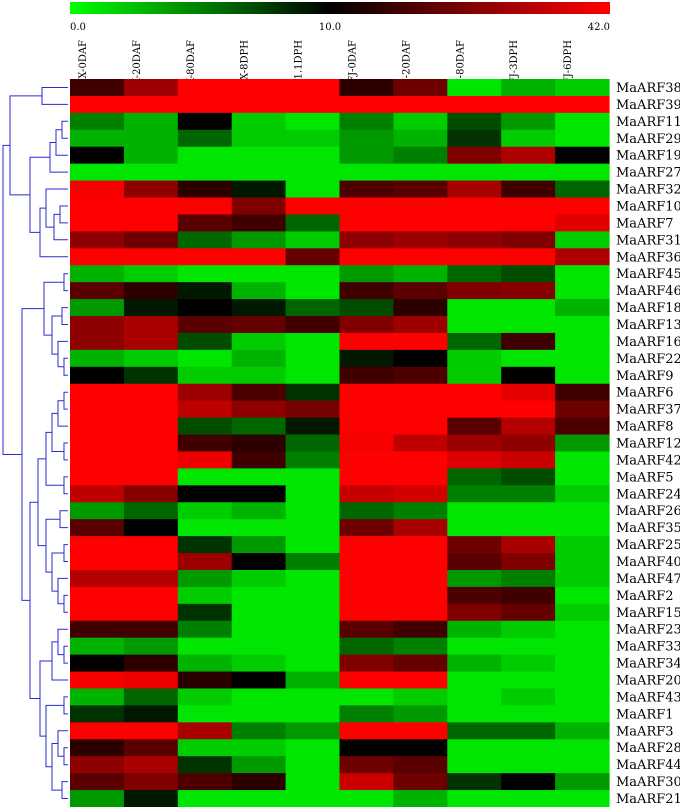  Describe the element at coordinates (137, 66) in the screenshot. I see `column-label: BX-20DAF` at that location.